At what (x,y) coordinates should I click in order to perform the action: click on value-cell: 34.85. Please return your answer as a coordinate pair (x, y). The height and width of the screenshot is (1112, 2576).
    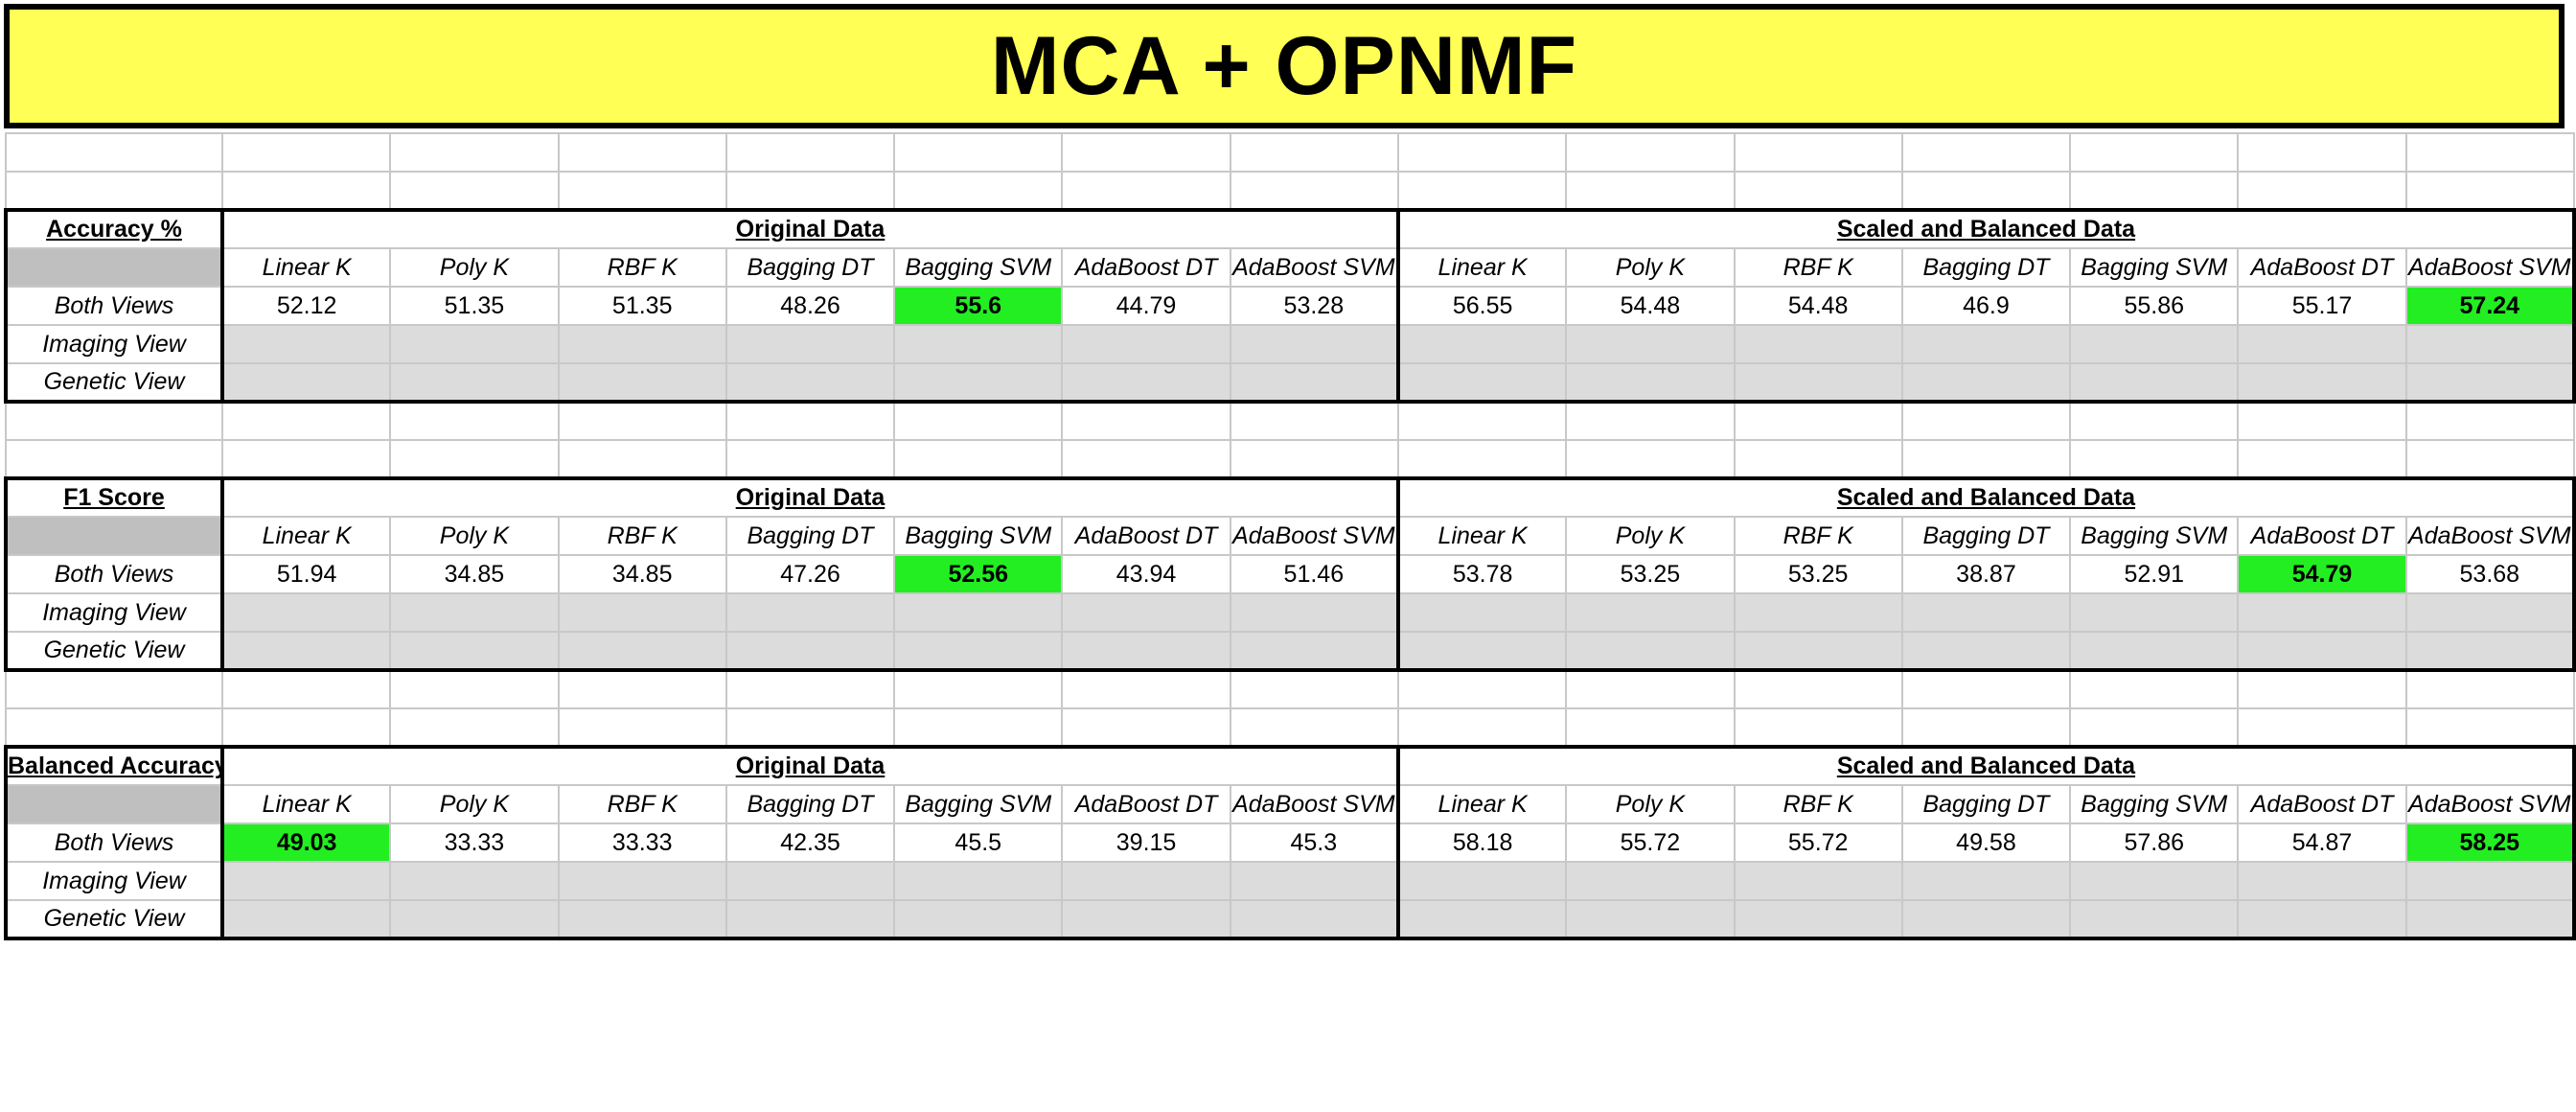
    Looking at the image, I should click on (642, 574).